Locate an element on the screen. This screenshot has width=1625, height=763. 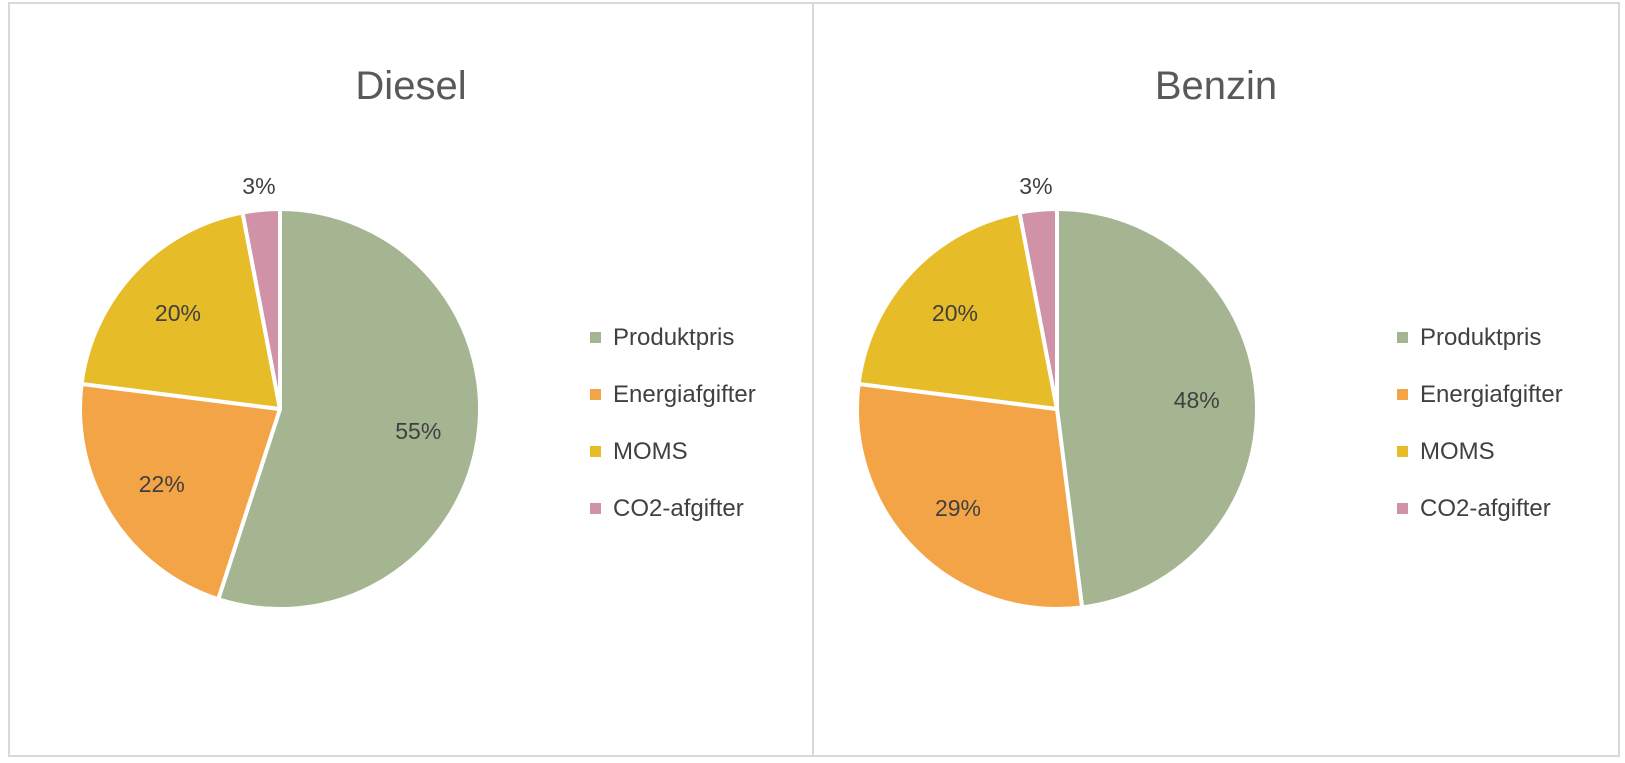
data-label-energiafgifter: 29% is located at coordinates (958, 508).